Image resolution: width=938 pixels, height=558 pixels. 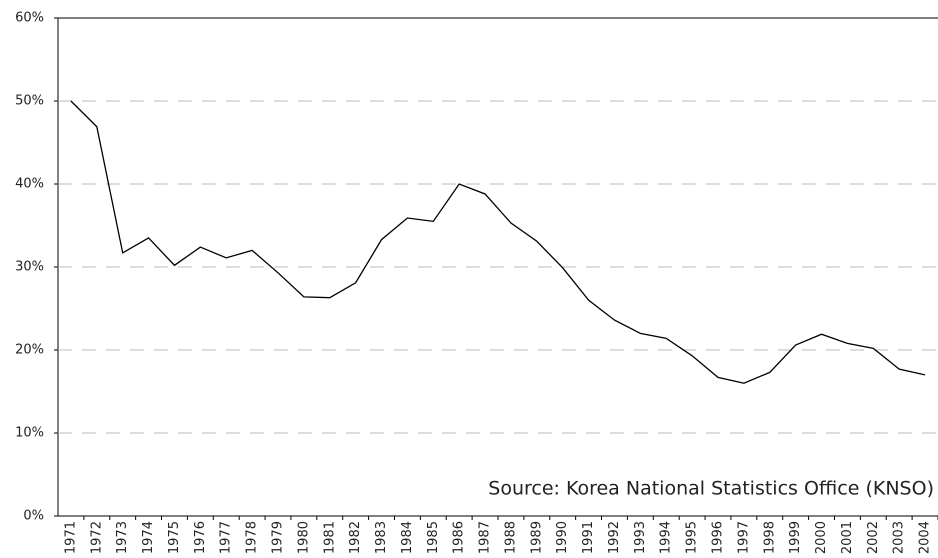 What do you see at coordinates (666, 537) in the screenshot?
I see `x-tick-label: 1994` at bounding box center [666, 537].